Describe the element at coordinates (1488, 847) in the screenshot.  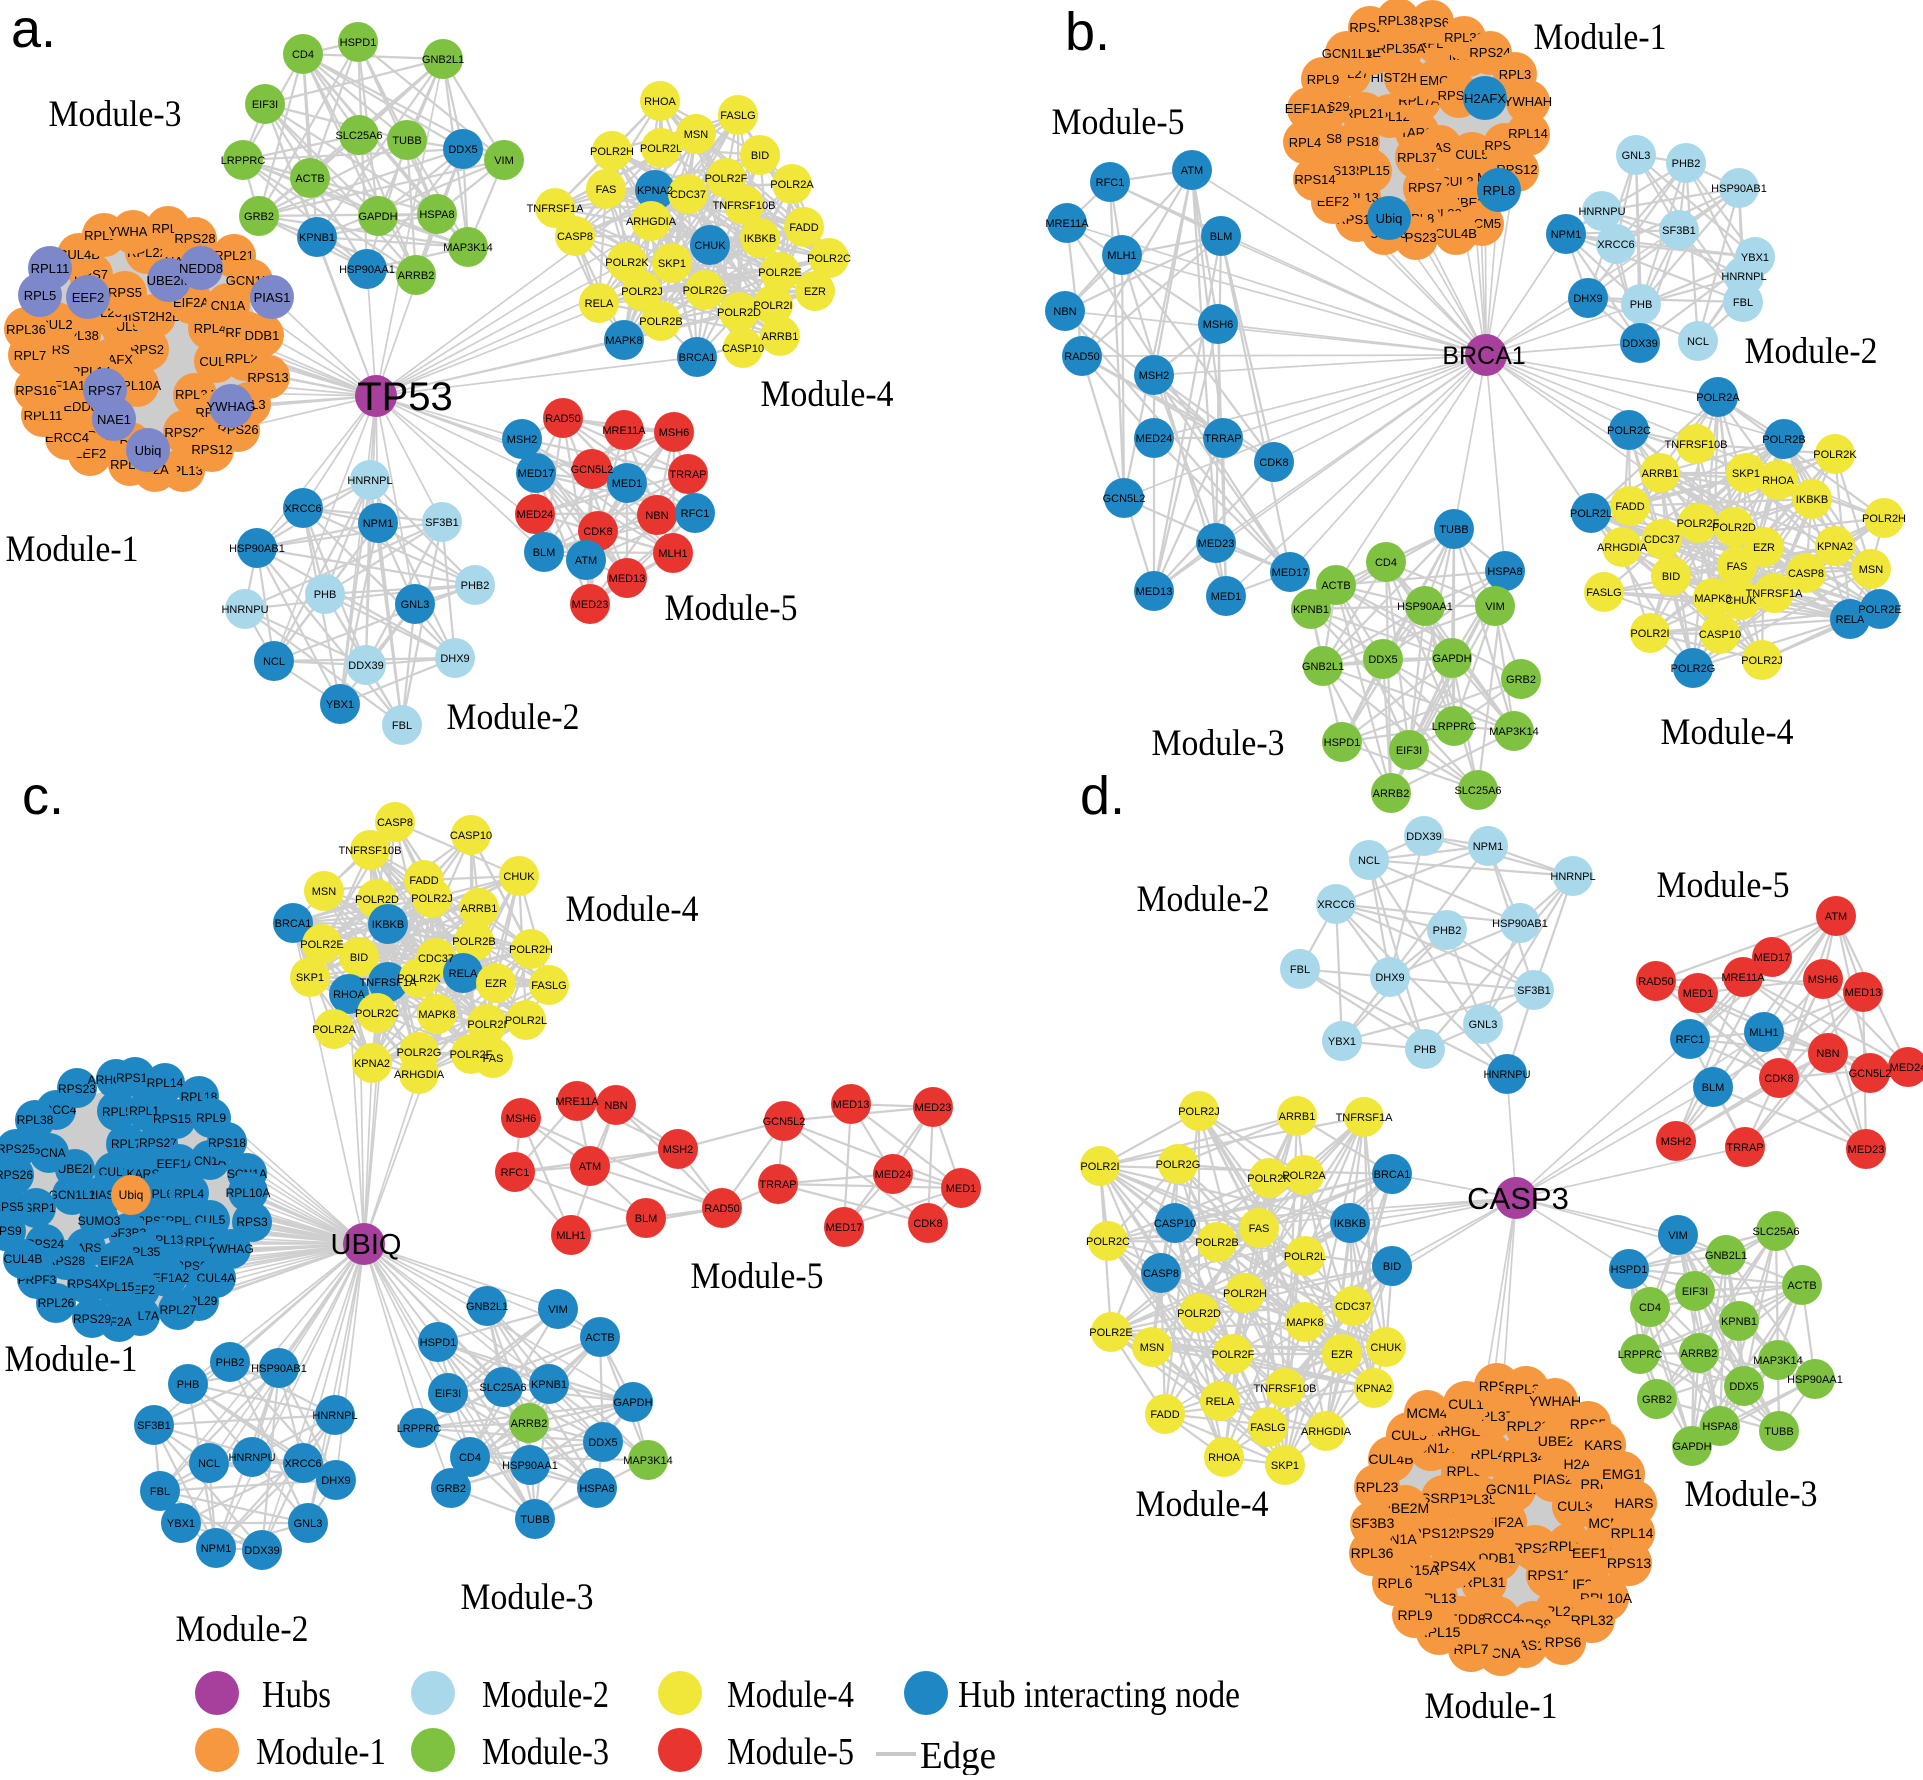
I see `svg-text: NPM1` at that location.